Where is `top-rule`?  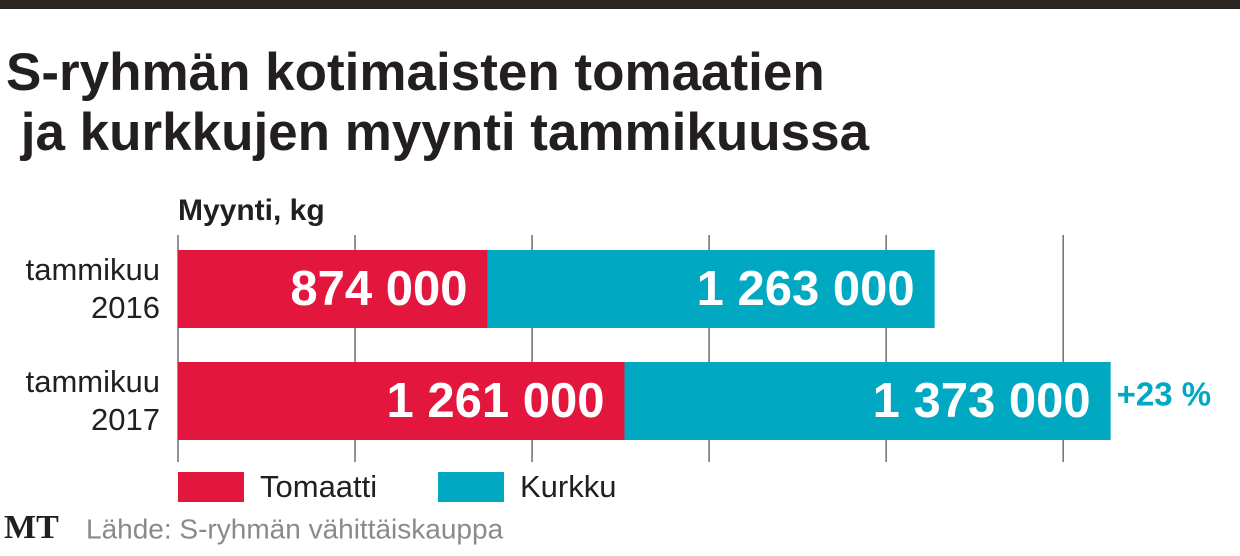 top-rule is located at coordinates (620, 4).